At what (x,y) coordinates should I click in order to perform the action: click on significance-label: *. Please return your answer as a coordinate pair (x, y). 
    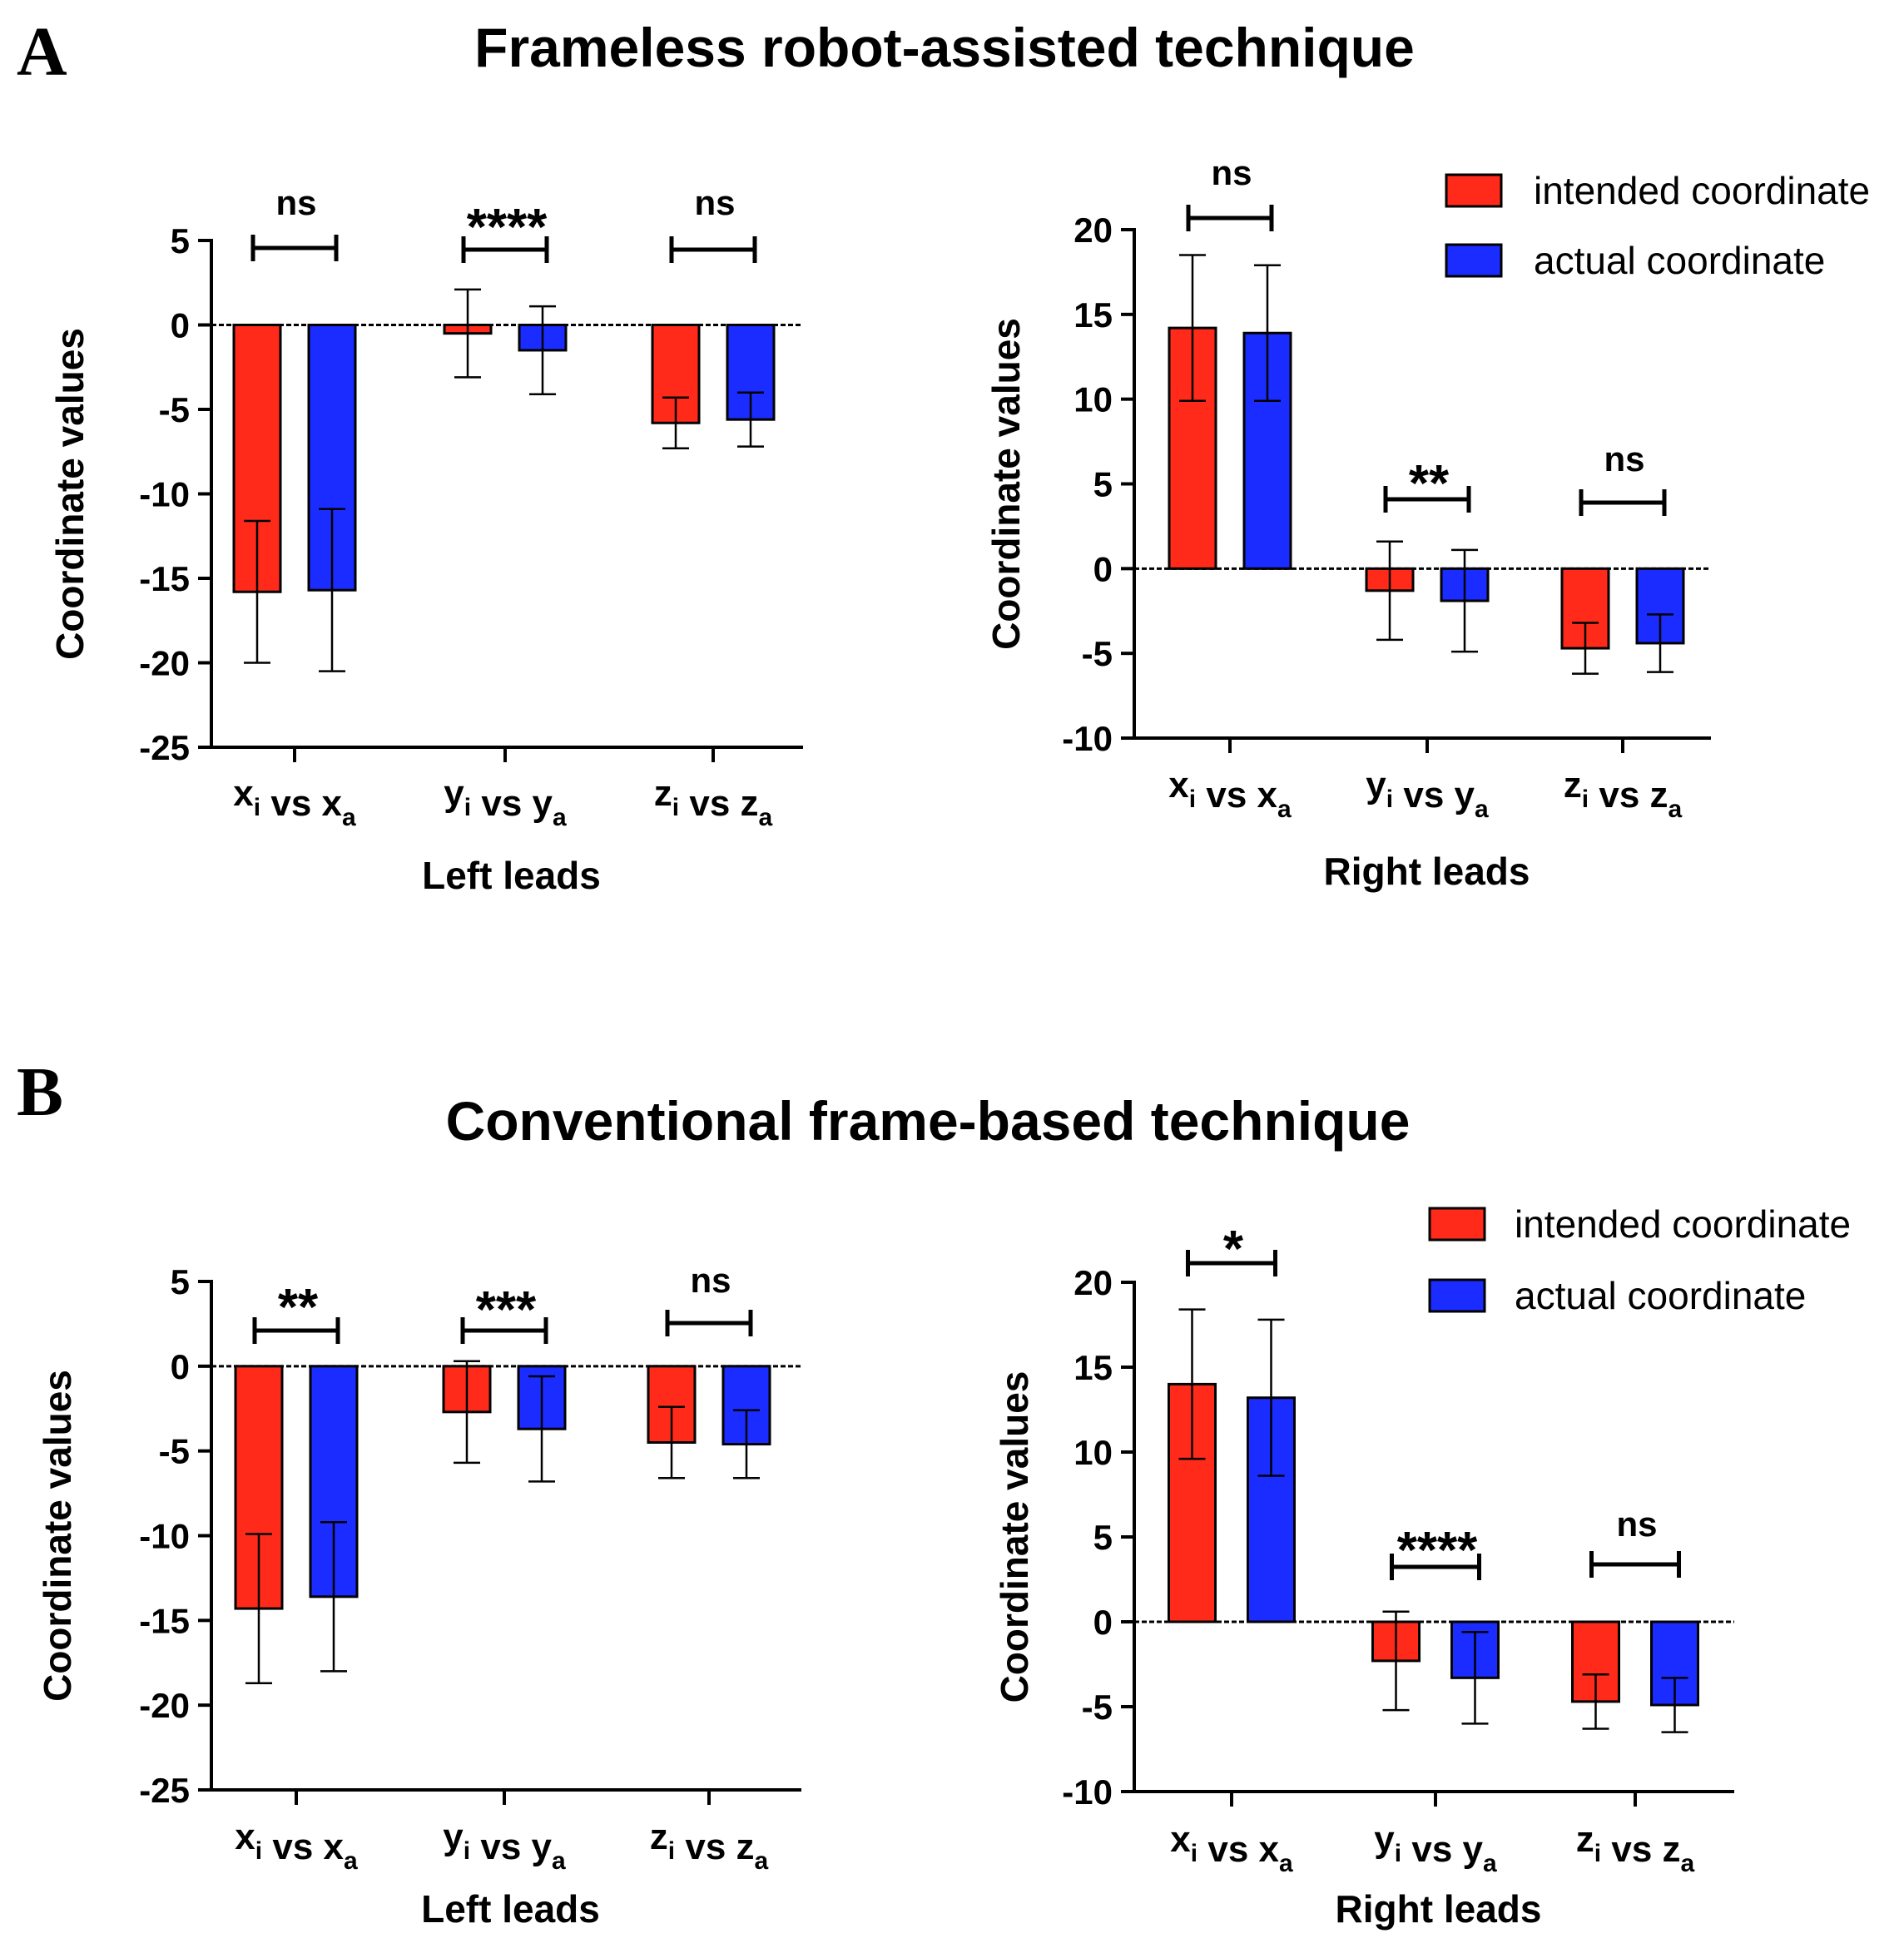
    Looking at the image, I should click on (1233, 1249).